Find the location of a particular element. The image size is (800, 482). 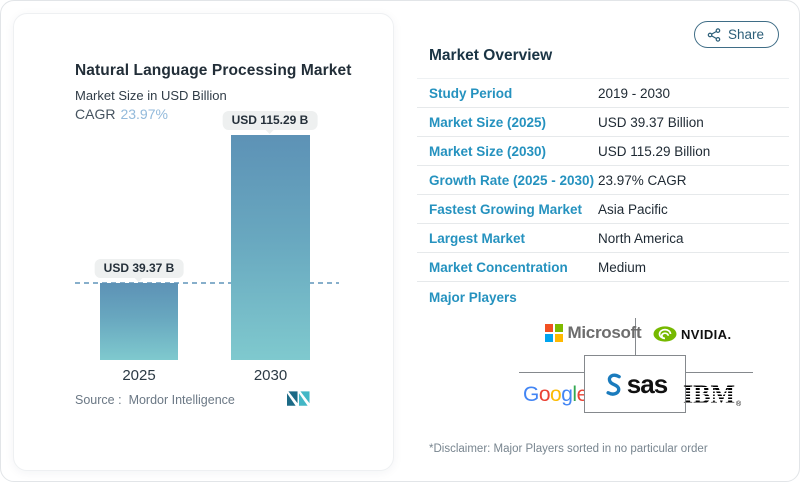

bar-2025 is located at coordinates (139, 321).